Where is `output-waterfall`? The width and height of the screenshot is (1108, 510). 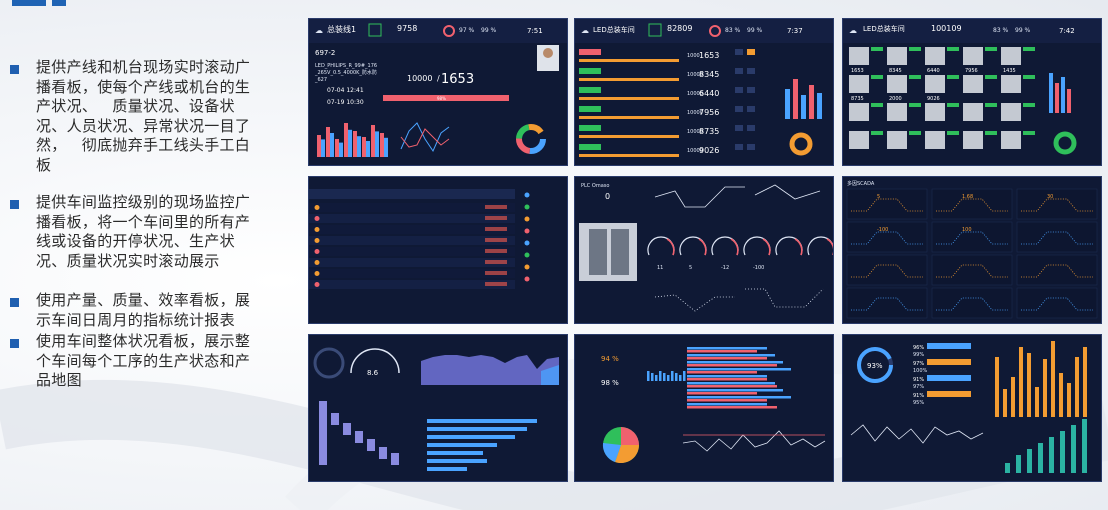
output-waterfall is located at coordinates (359, 433).